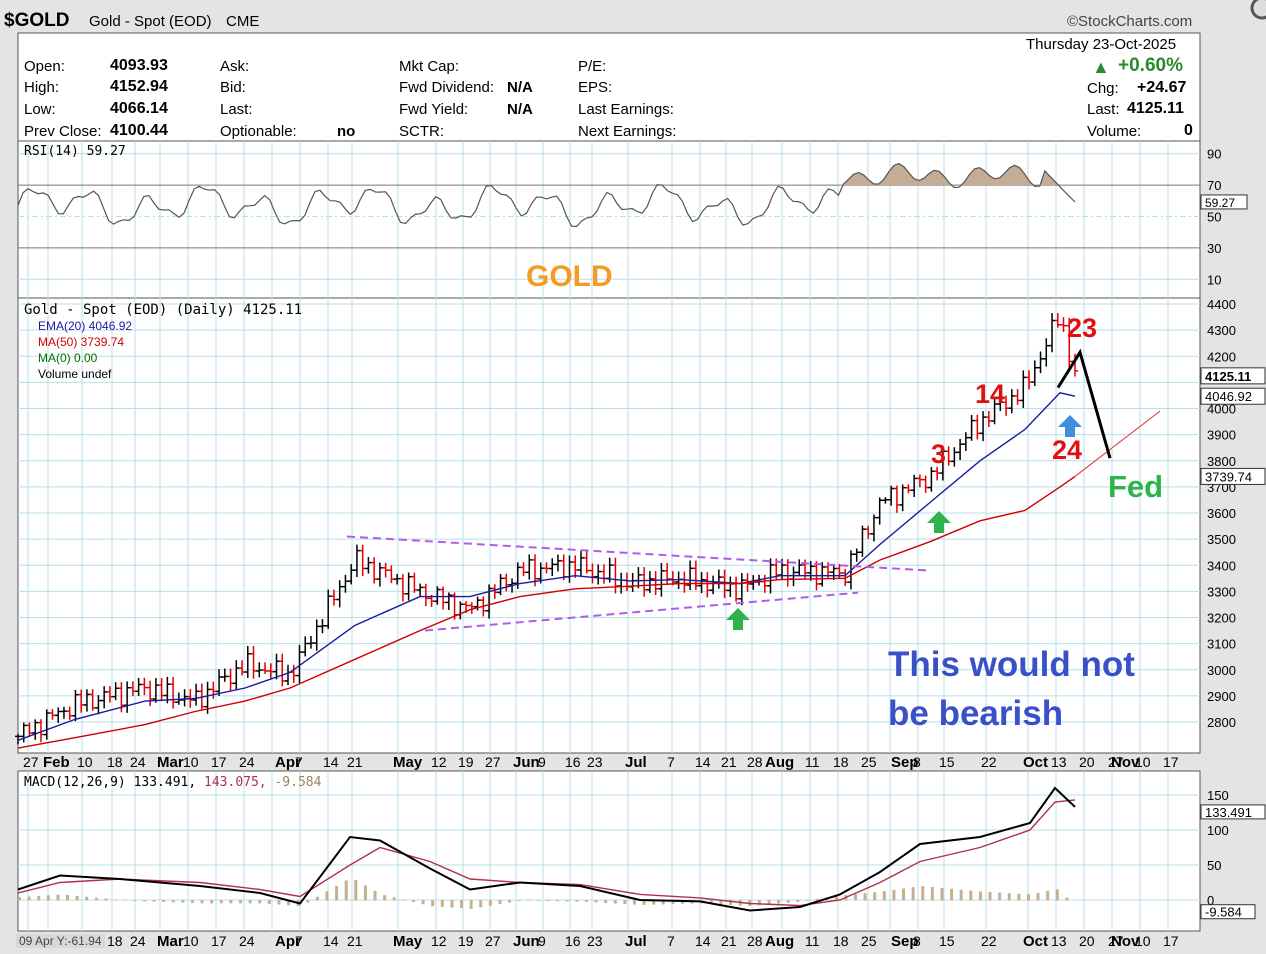 The width and height of the screenshot is (1266, 954). I want to click on x-axis-label-bottom: 19, so click(466, 941).